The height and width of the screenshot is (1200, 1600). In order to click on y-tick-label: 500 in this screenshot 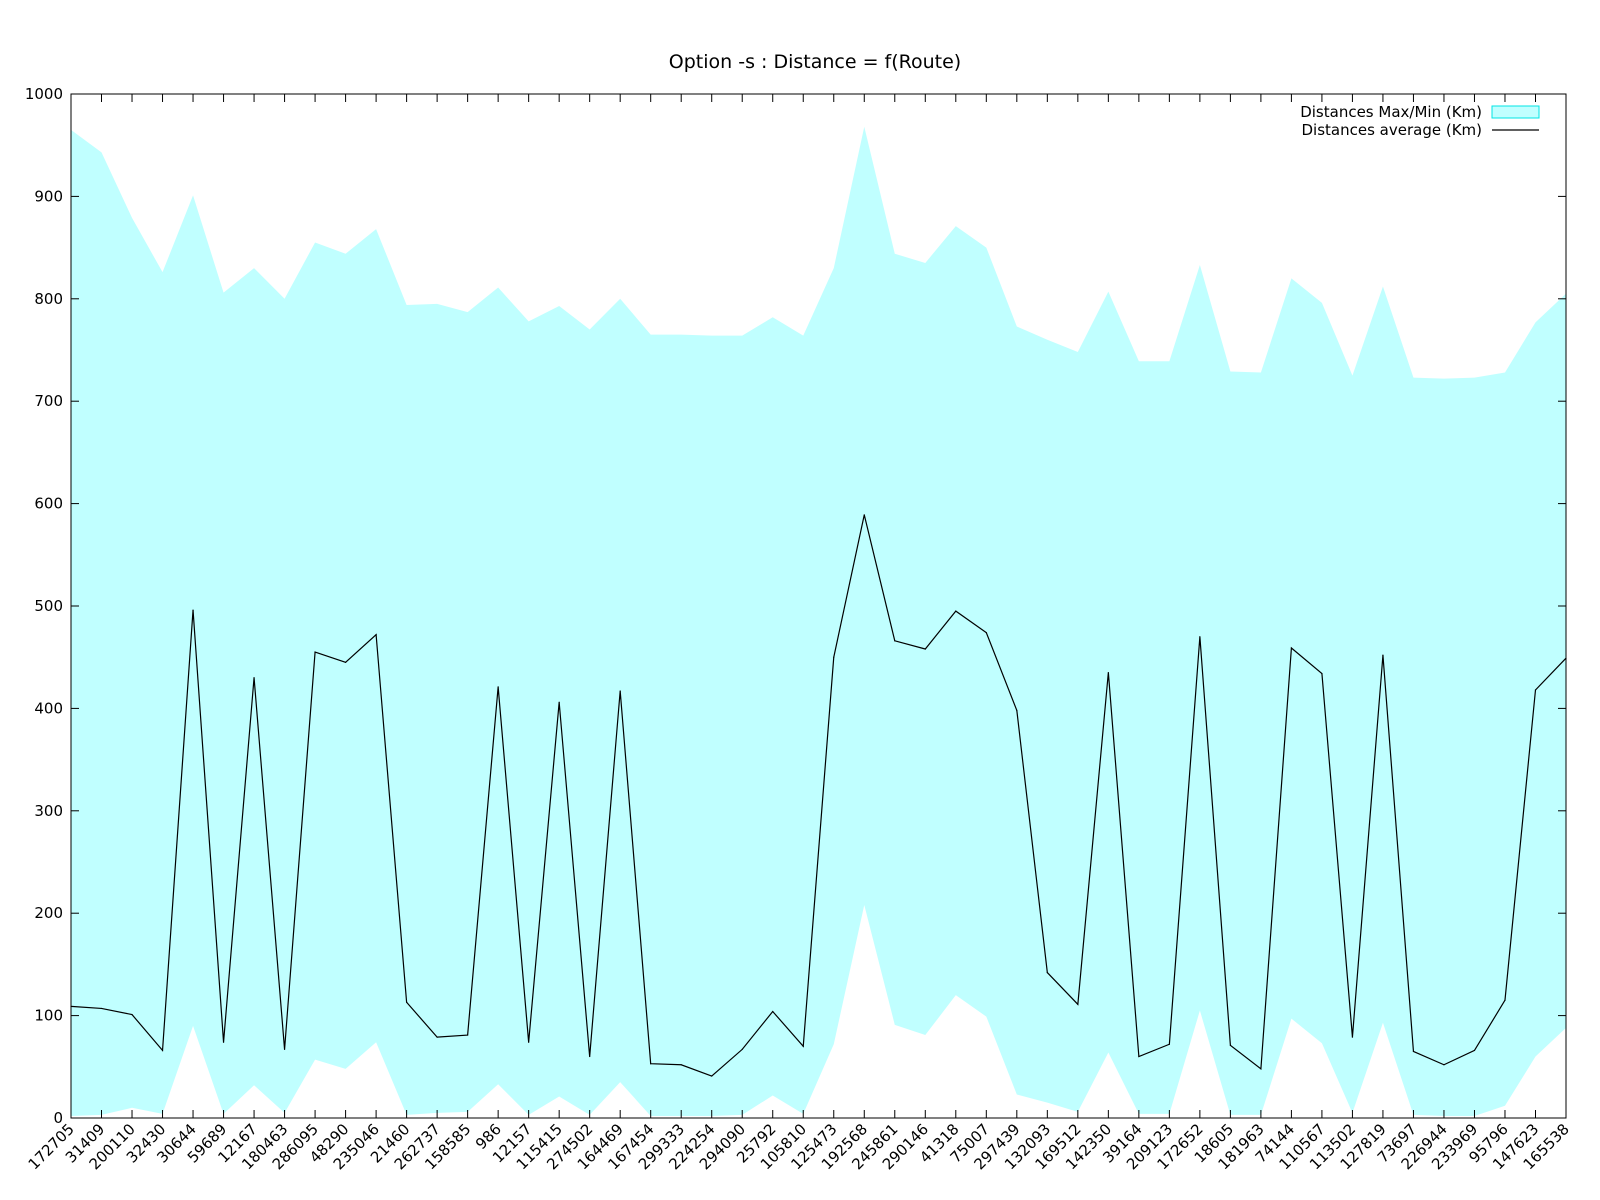, I will do `click(48, 606)`.